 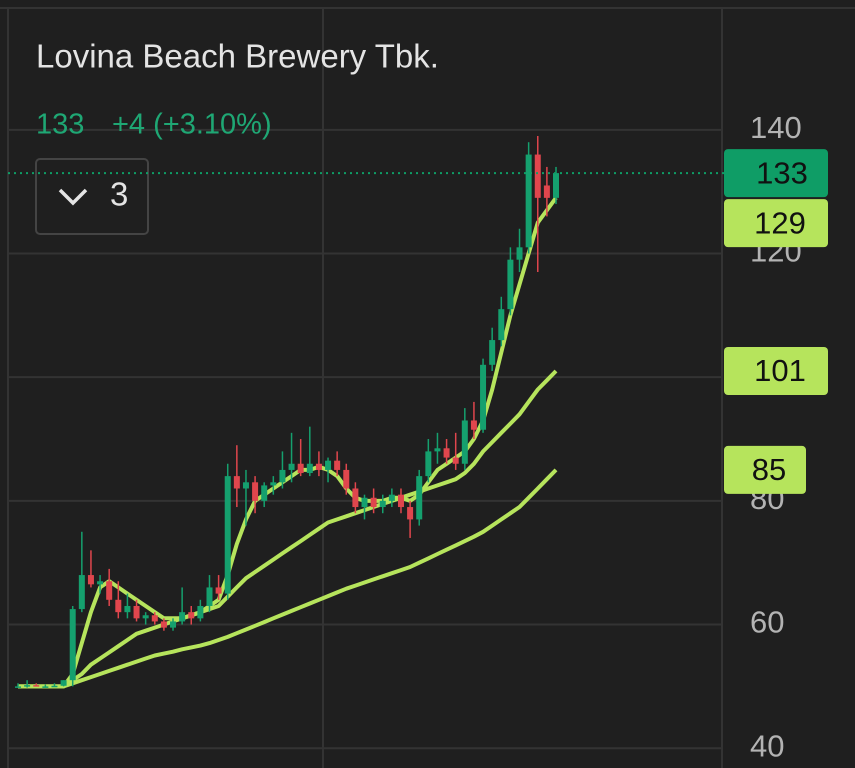 What do you see at coordinates (780, 370) in the screenshot?
I see `line-value-tag-label: 101` at bounding box center [780, 370].